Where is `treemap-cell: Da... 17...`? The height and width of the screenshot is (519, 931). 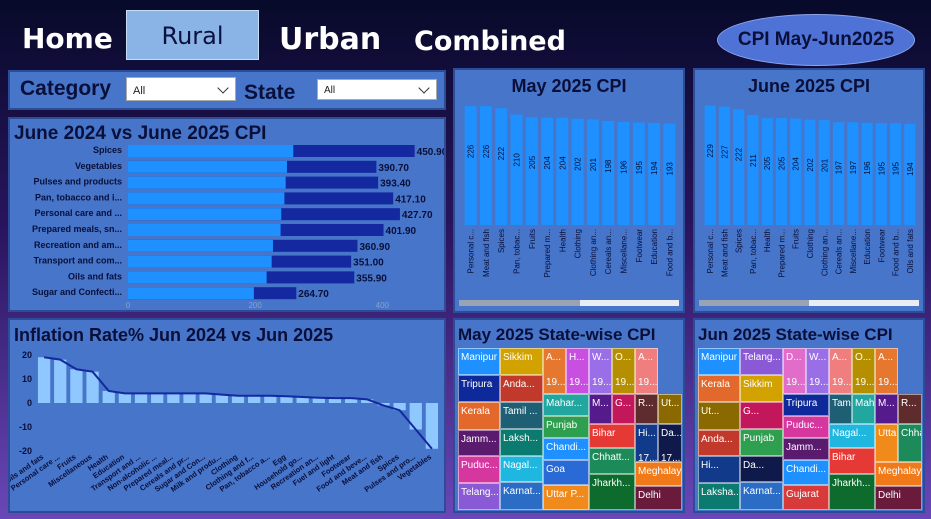
treemap-cell: Da... 17... is located at coordinates (670, 443).